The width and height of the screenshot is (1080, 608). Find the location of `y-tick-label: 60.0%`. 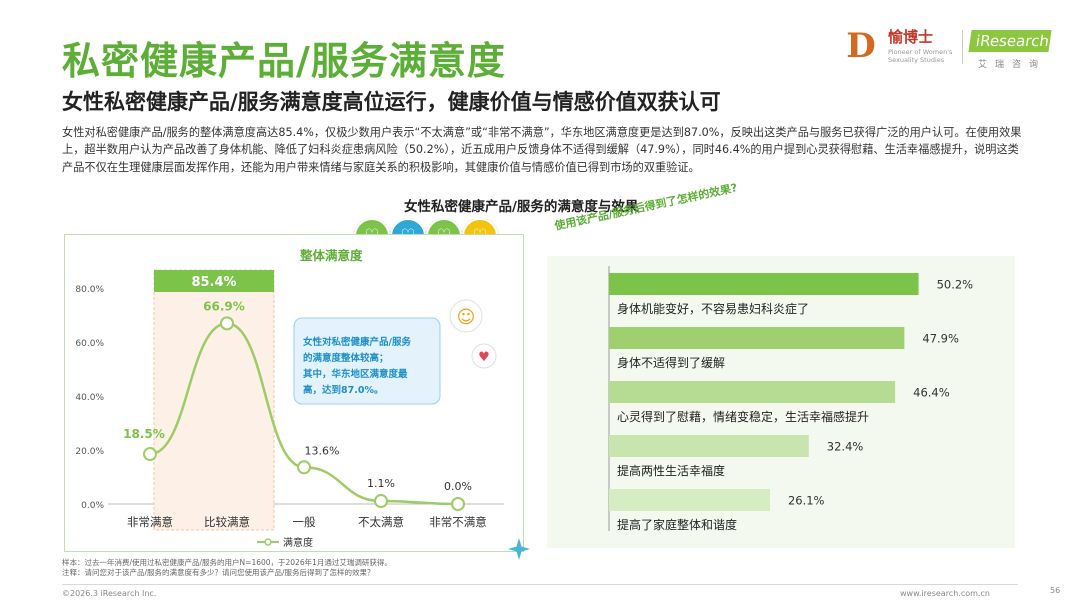

y-tick-label: 60.0% is located at coordinates (89, 344).